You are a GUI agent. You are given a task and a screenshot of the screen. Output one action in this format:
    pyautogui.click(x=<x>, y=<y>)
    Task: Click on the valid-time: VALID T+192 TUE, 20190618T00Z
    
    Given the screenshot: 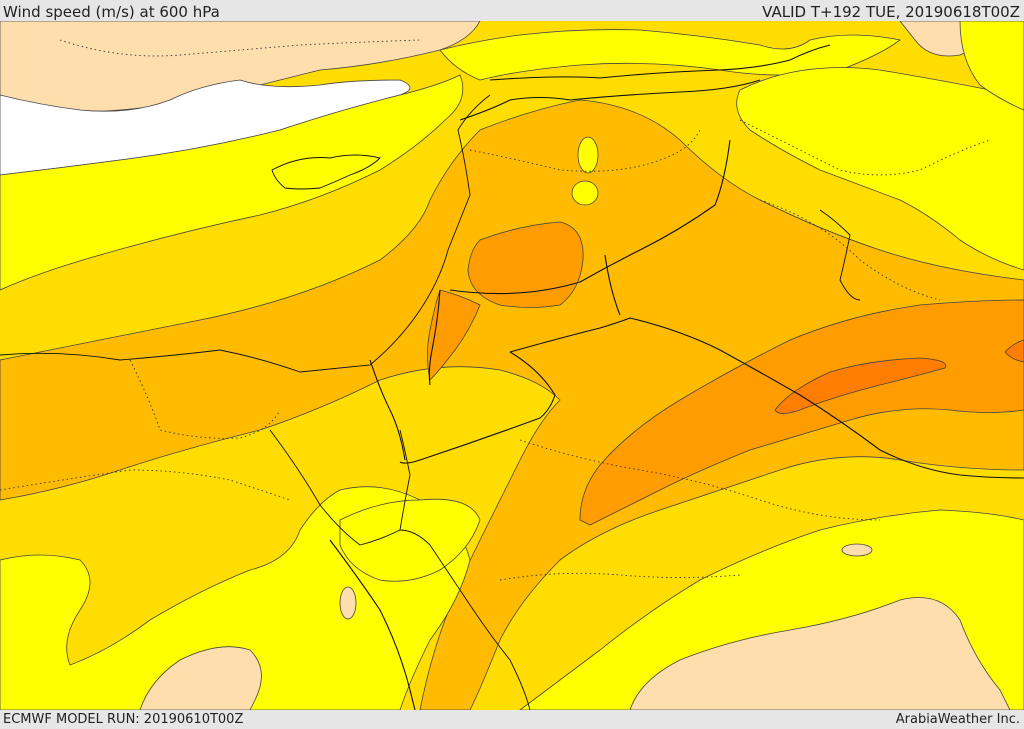 What is the action you would take?
    pyautogui.click(x=891, y=12)
    